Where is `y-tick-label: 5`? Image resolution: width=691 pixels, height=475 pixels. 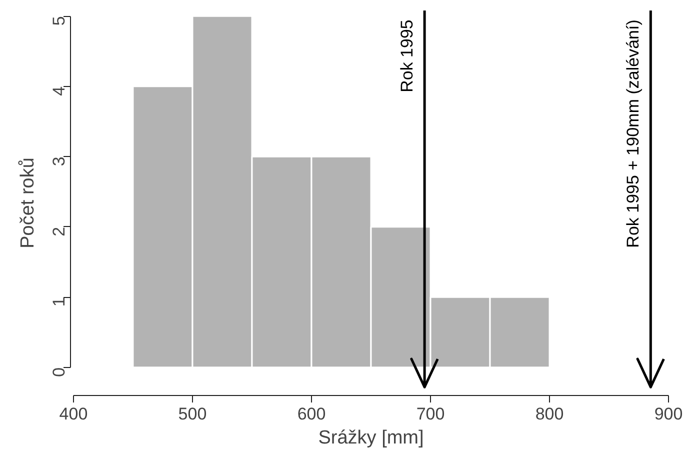
y-tick-label: 5 is located at coordinates (59, 21).